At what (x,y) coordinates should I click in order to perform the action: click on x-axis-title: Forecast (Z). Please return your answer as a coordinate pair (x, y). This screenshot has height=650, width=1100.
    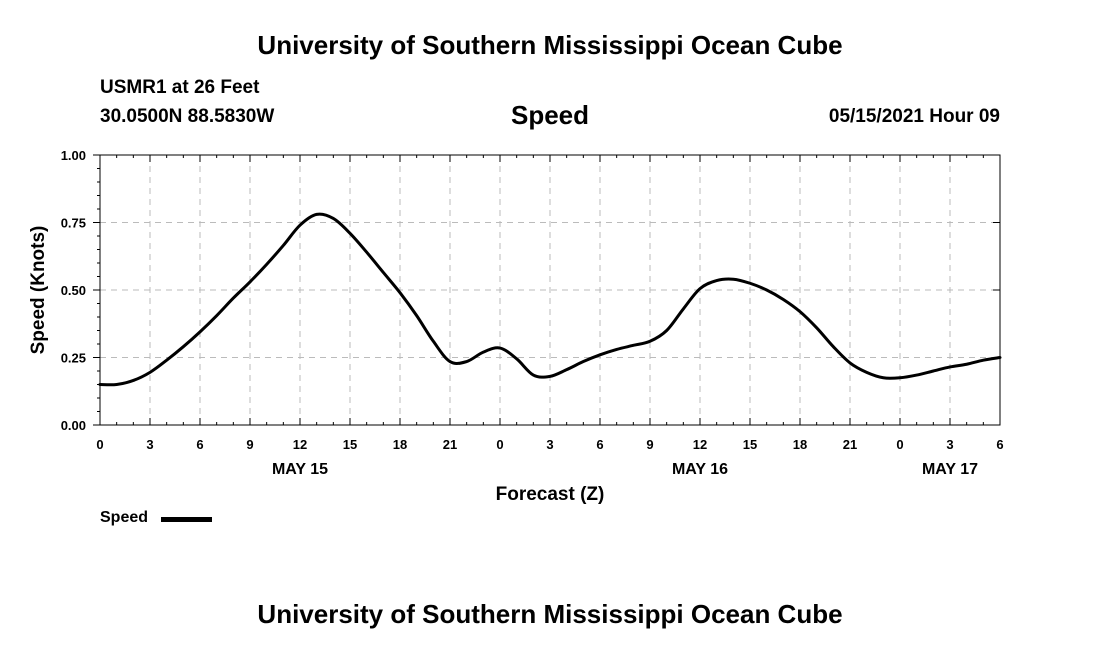
    Looking at the image, I should click on (550, 494).